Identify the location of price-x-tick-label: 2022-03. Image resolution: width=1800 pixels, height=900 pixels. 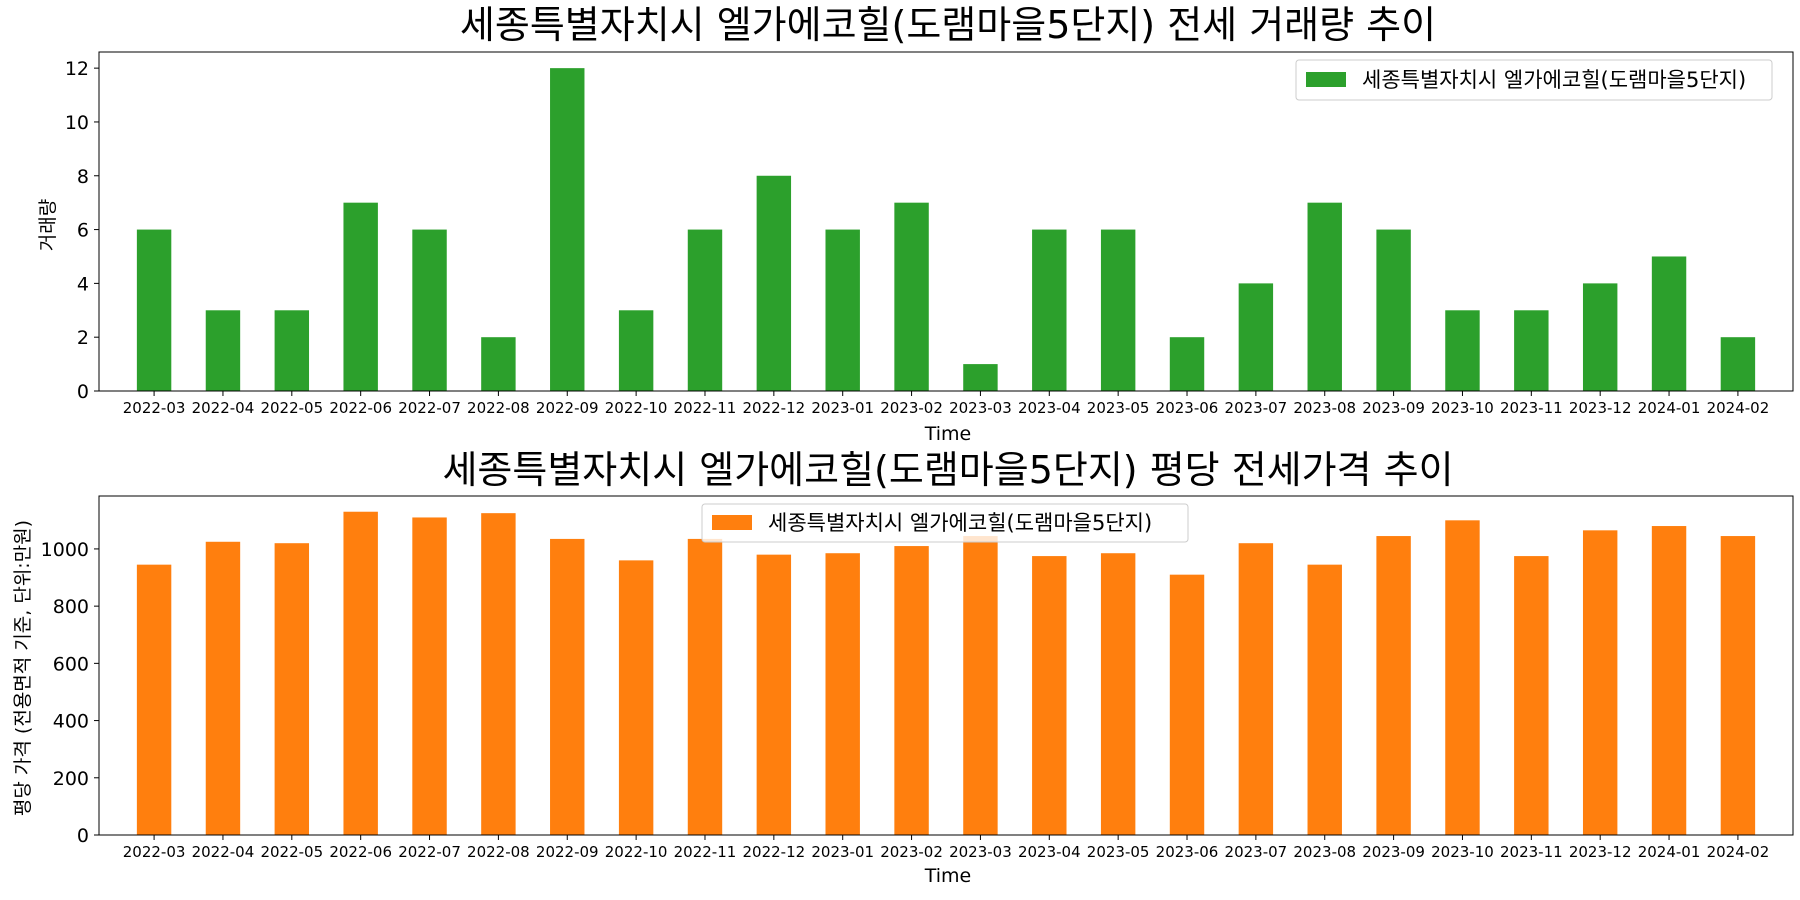
(154, 852).